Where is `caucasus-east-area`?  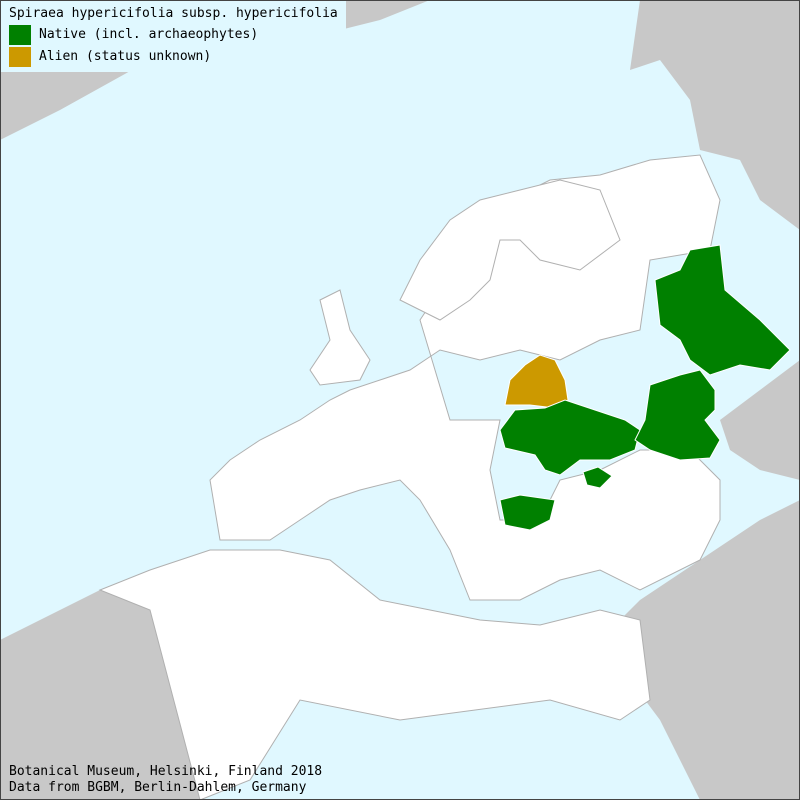 caucasus-east-area is located at coordinates (760, 420).